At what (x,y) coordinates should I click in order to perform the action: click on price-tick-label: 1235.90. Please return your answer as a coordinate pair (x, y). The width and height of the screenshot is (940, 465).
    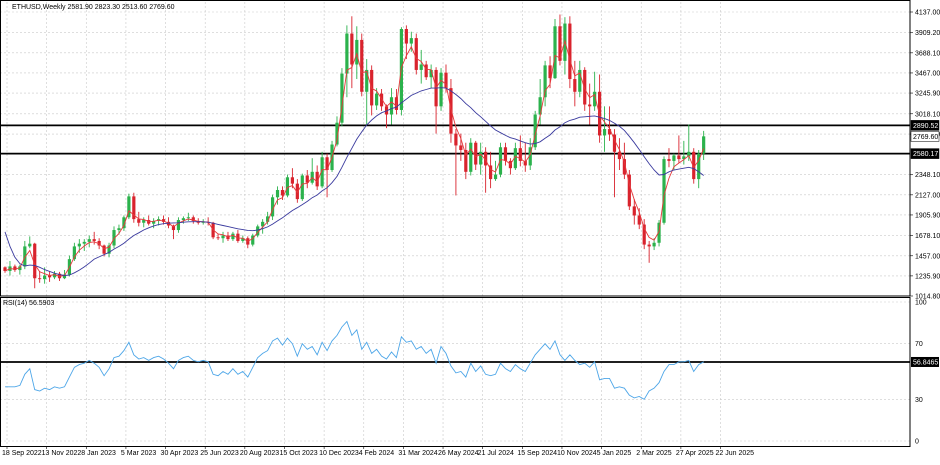
    Looking at the image, I should click on (927, 276).